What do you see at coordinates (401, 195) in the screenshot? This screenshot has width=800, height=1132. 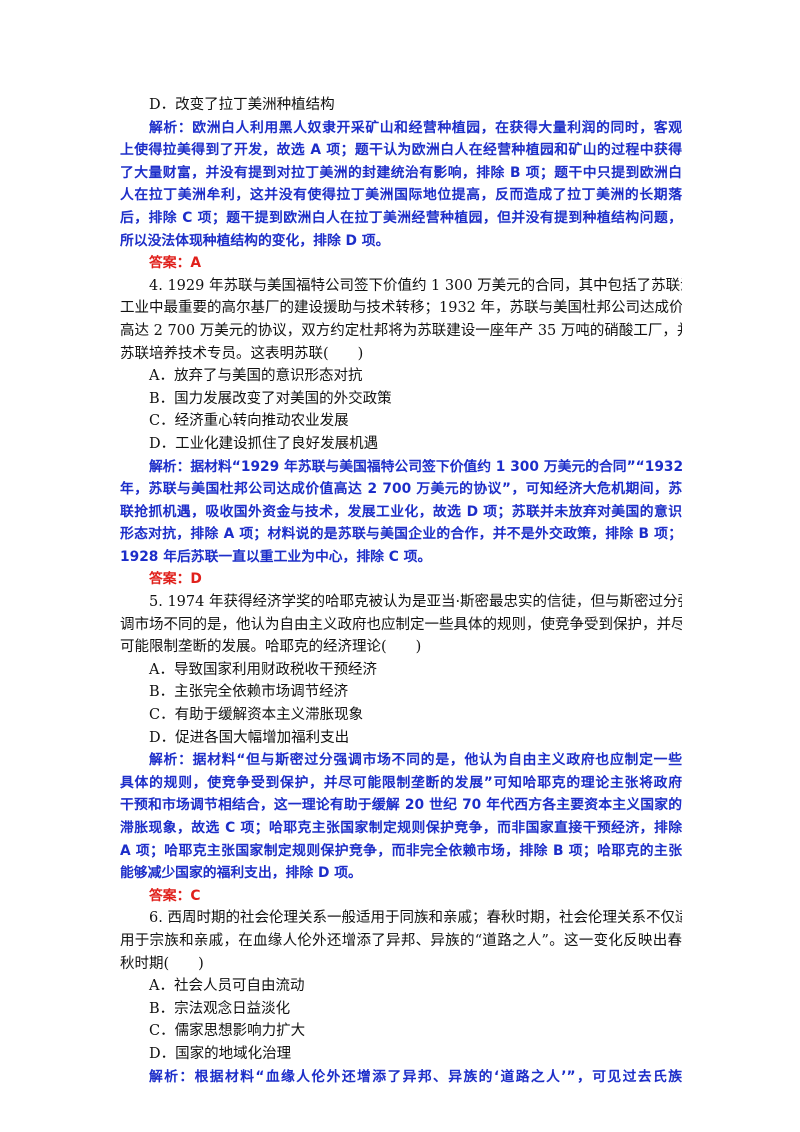 I see `q3-explanation-line: 人在拉丁美洲牟利，这并没有使得拉丁美洲国际地位提高，反而造成了拉丁美洲的长期落` at bounding box center [401, 195].